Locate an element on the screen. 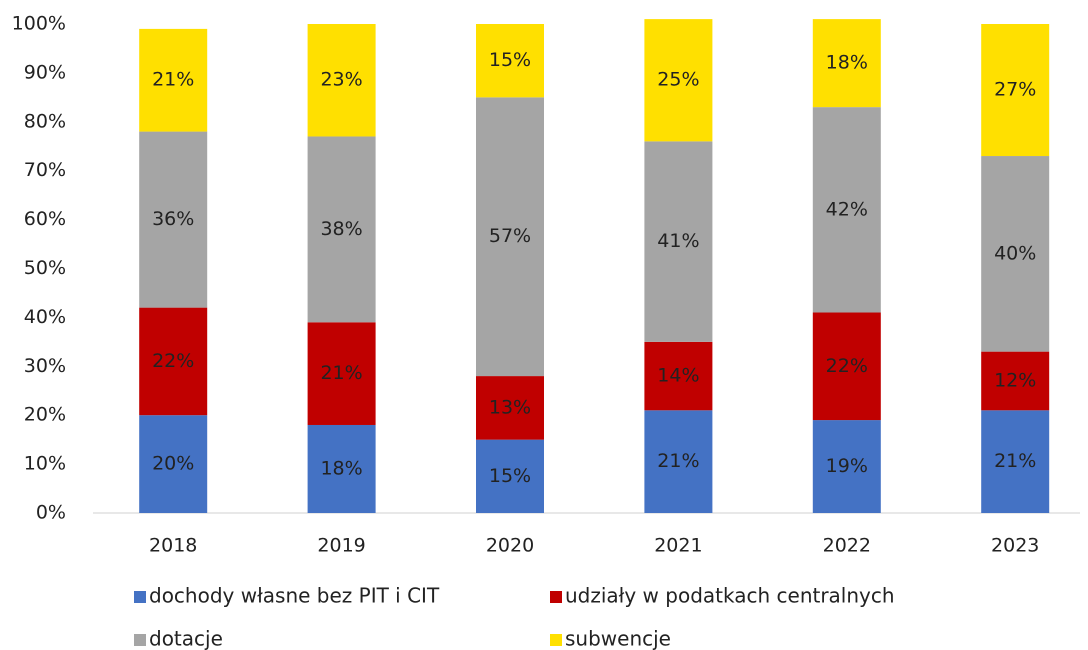 The height and width of the screenshot is (650, 1088). legend-label: subwencje is located at coordinates (618, 638).